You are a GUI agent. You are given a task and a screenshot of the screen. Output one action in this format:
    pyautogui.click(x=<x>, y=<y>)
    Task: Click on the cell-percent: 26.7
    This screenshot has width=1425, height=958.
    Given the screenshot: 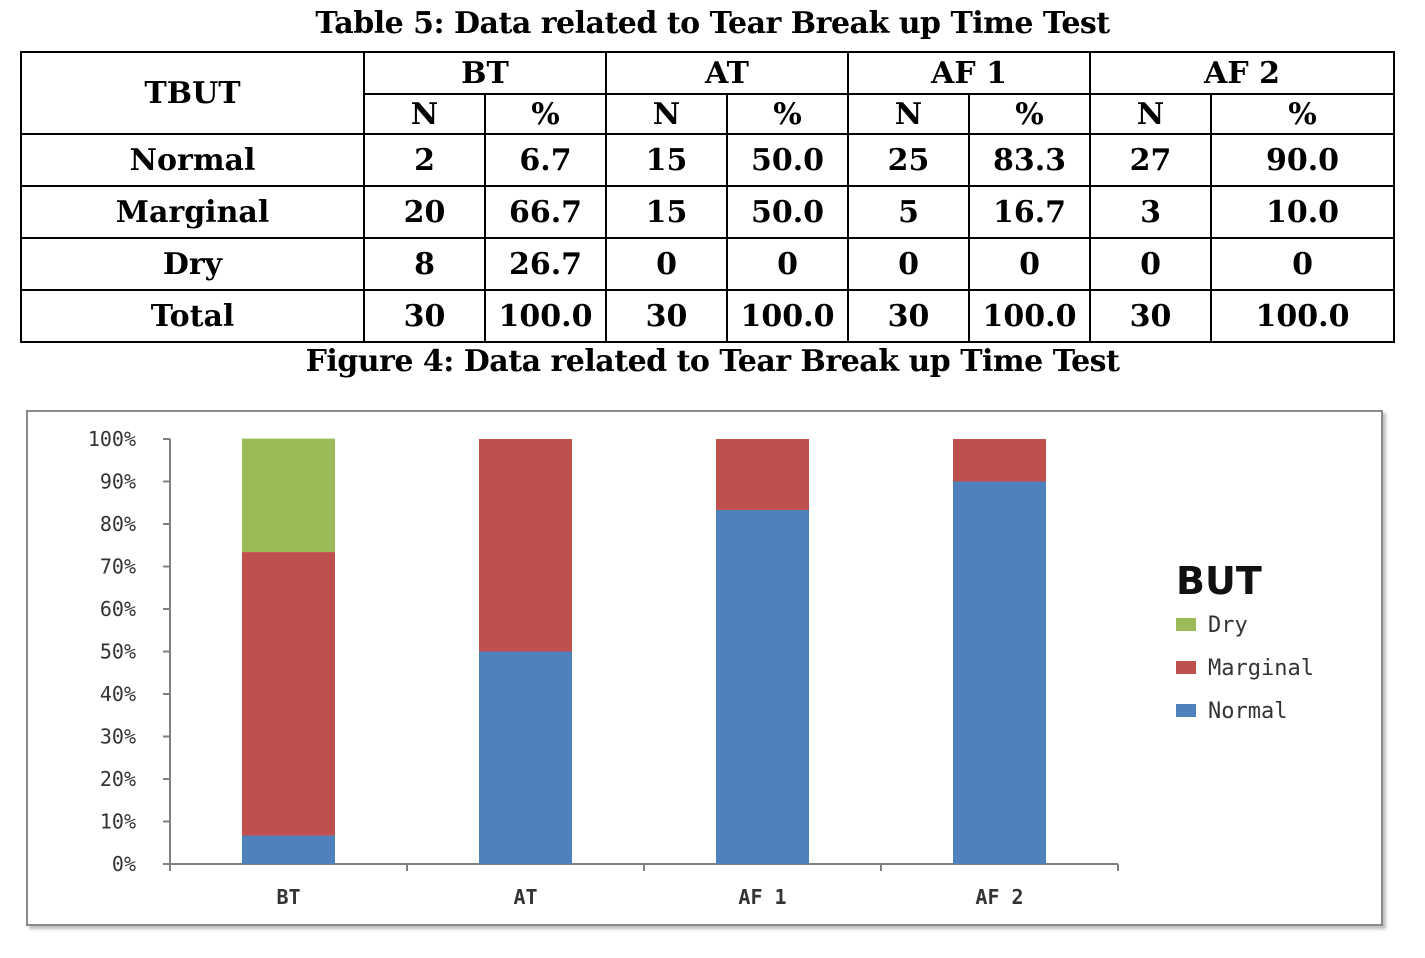 What is the action you would take?
    pyautogui.click(x=545, y=264)
    